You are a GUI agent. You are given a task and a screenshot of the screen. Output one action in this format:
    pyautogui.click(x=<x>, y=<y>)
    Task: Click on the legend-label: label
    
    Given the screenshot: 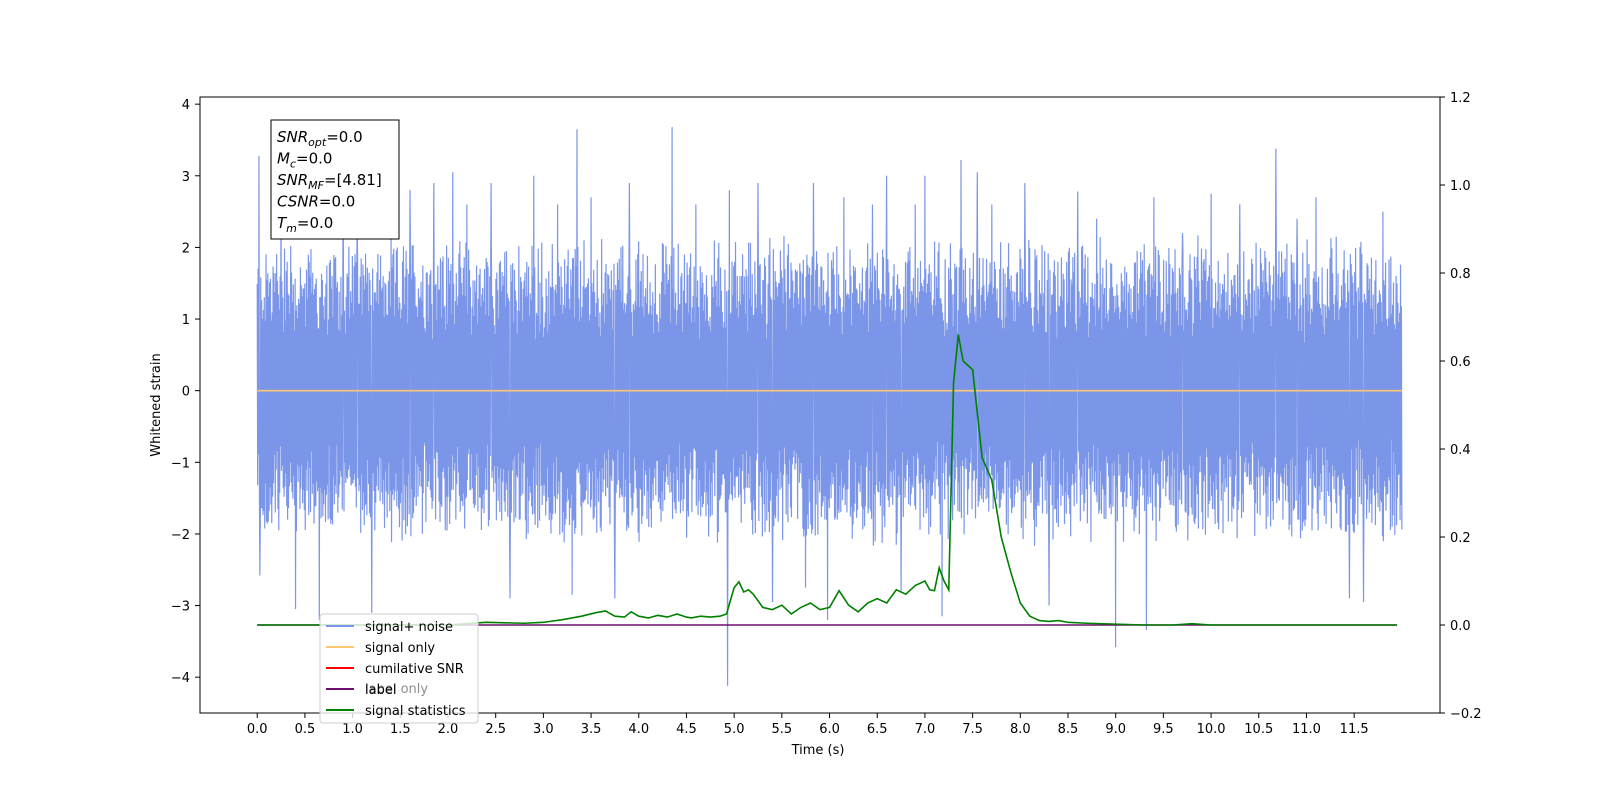 What is the action you would take?
    pyautogui.click(x=380, y=690)
    